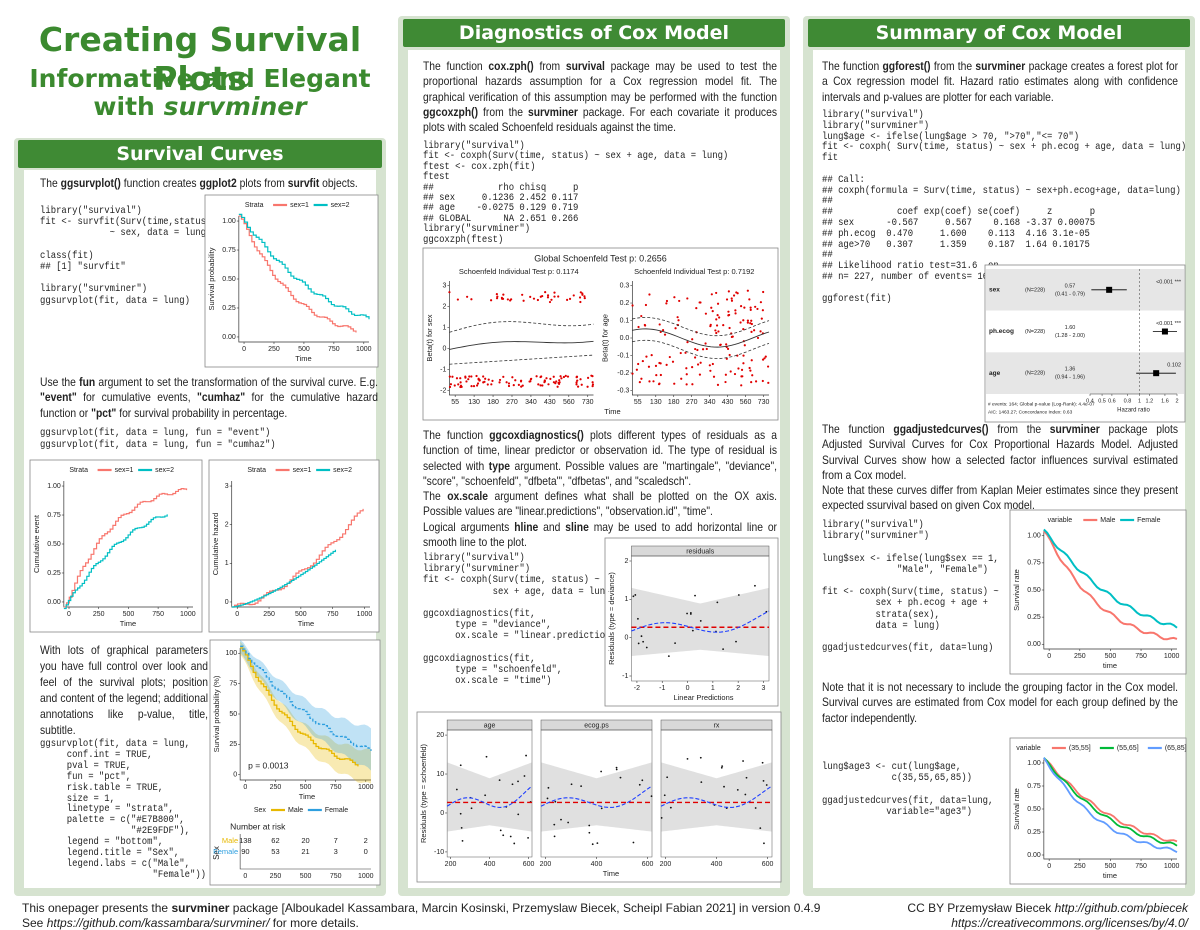 Image resolution: width=1200 pixels, height=930 pixels. Describe the element at coordinates (1035, 374) in the screenshot. I see `plot-text: (N=228)` at that location.